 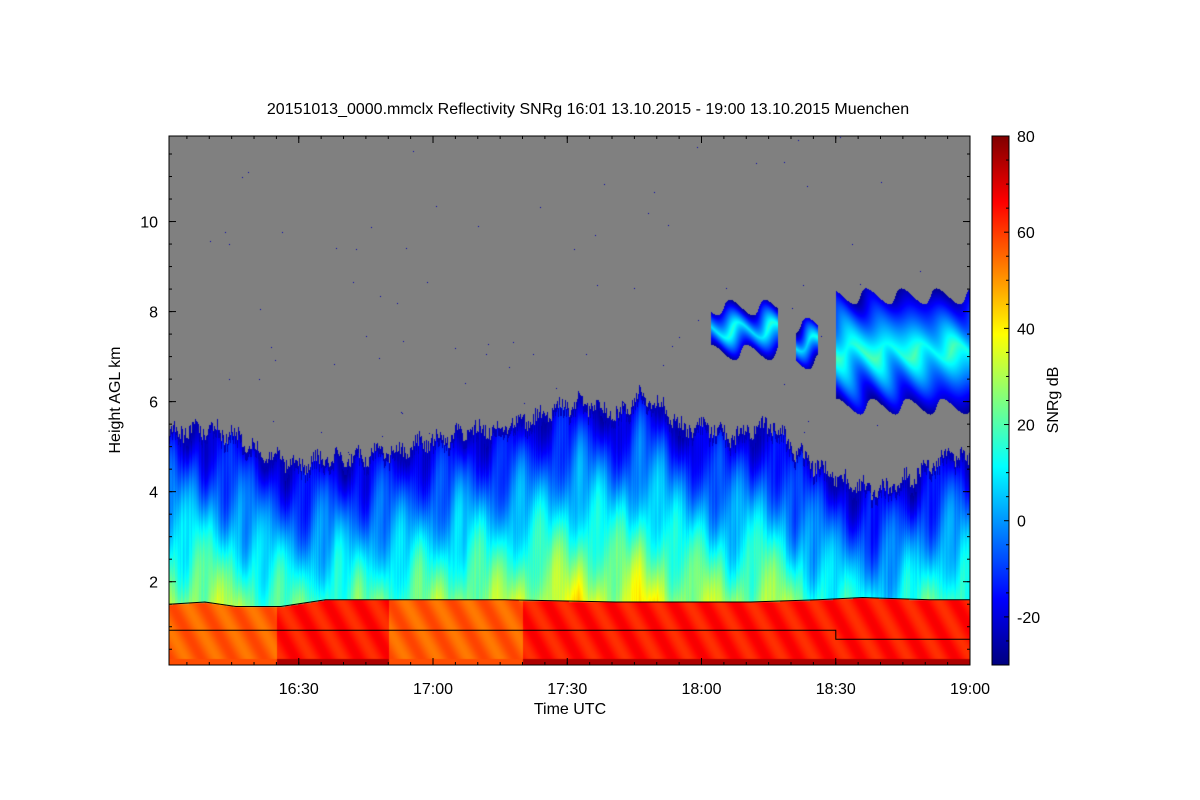 What do you see at coordinates (433, 689) in the screenshot?
I see `x-tick-label: 17:00` at bounding box center [433, 689].